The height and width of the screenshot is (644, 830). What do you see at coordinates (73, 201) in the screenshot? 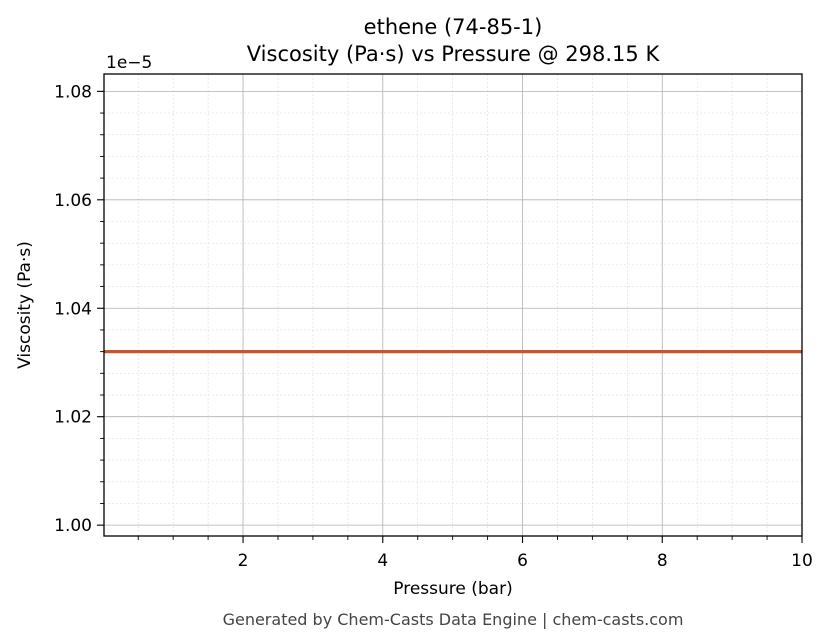
I see `y-tick-label: 1.06` at bounding box center [73, 201].